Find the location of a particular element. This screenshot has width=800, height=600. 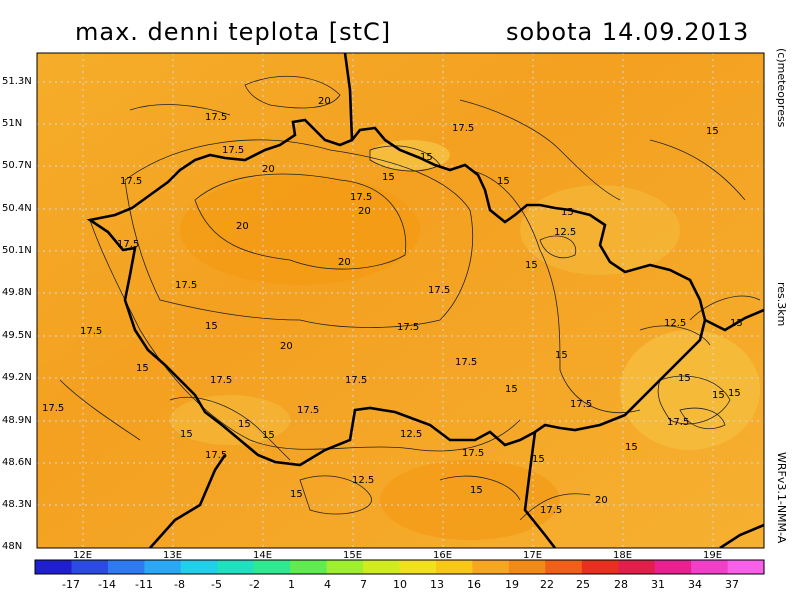

colorbar-tick: 1 is located at coordinates (291, 584).